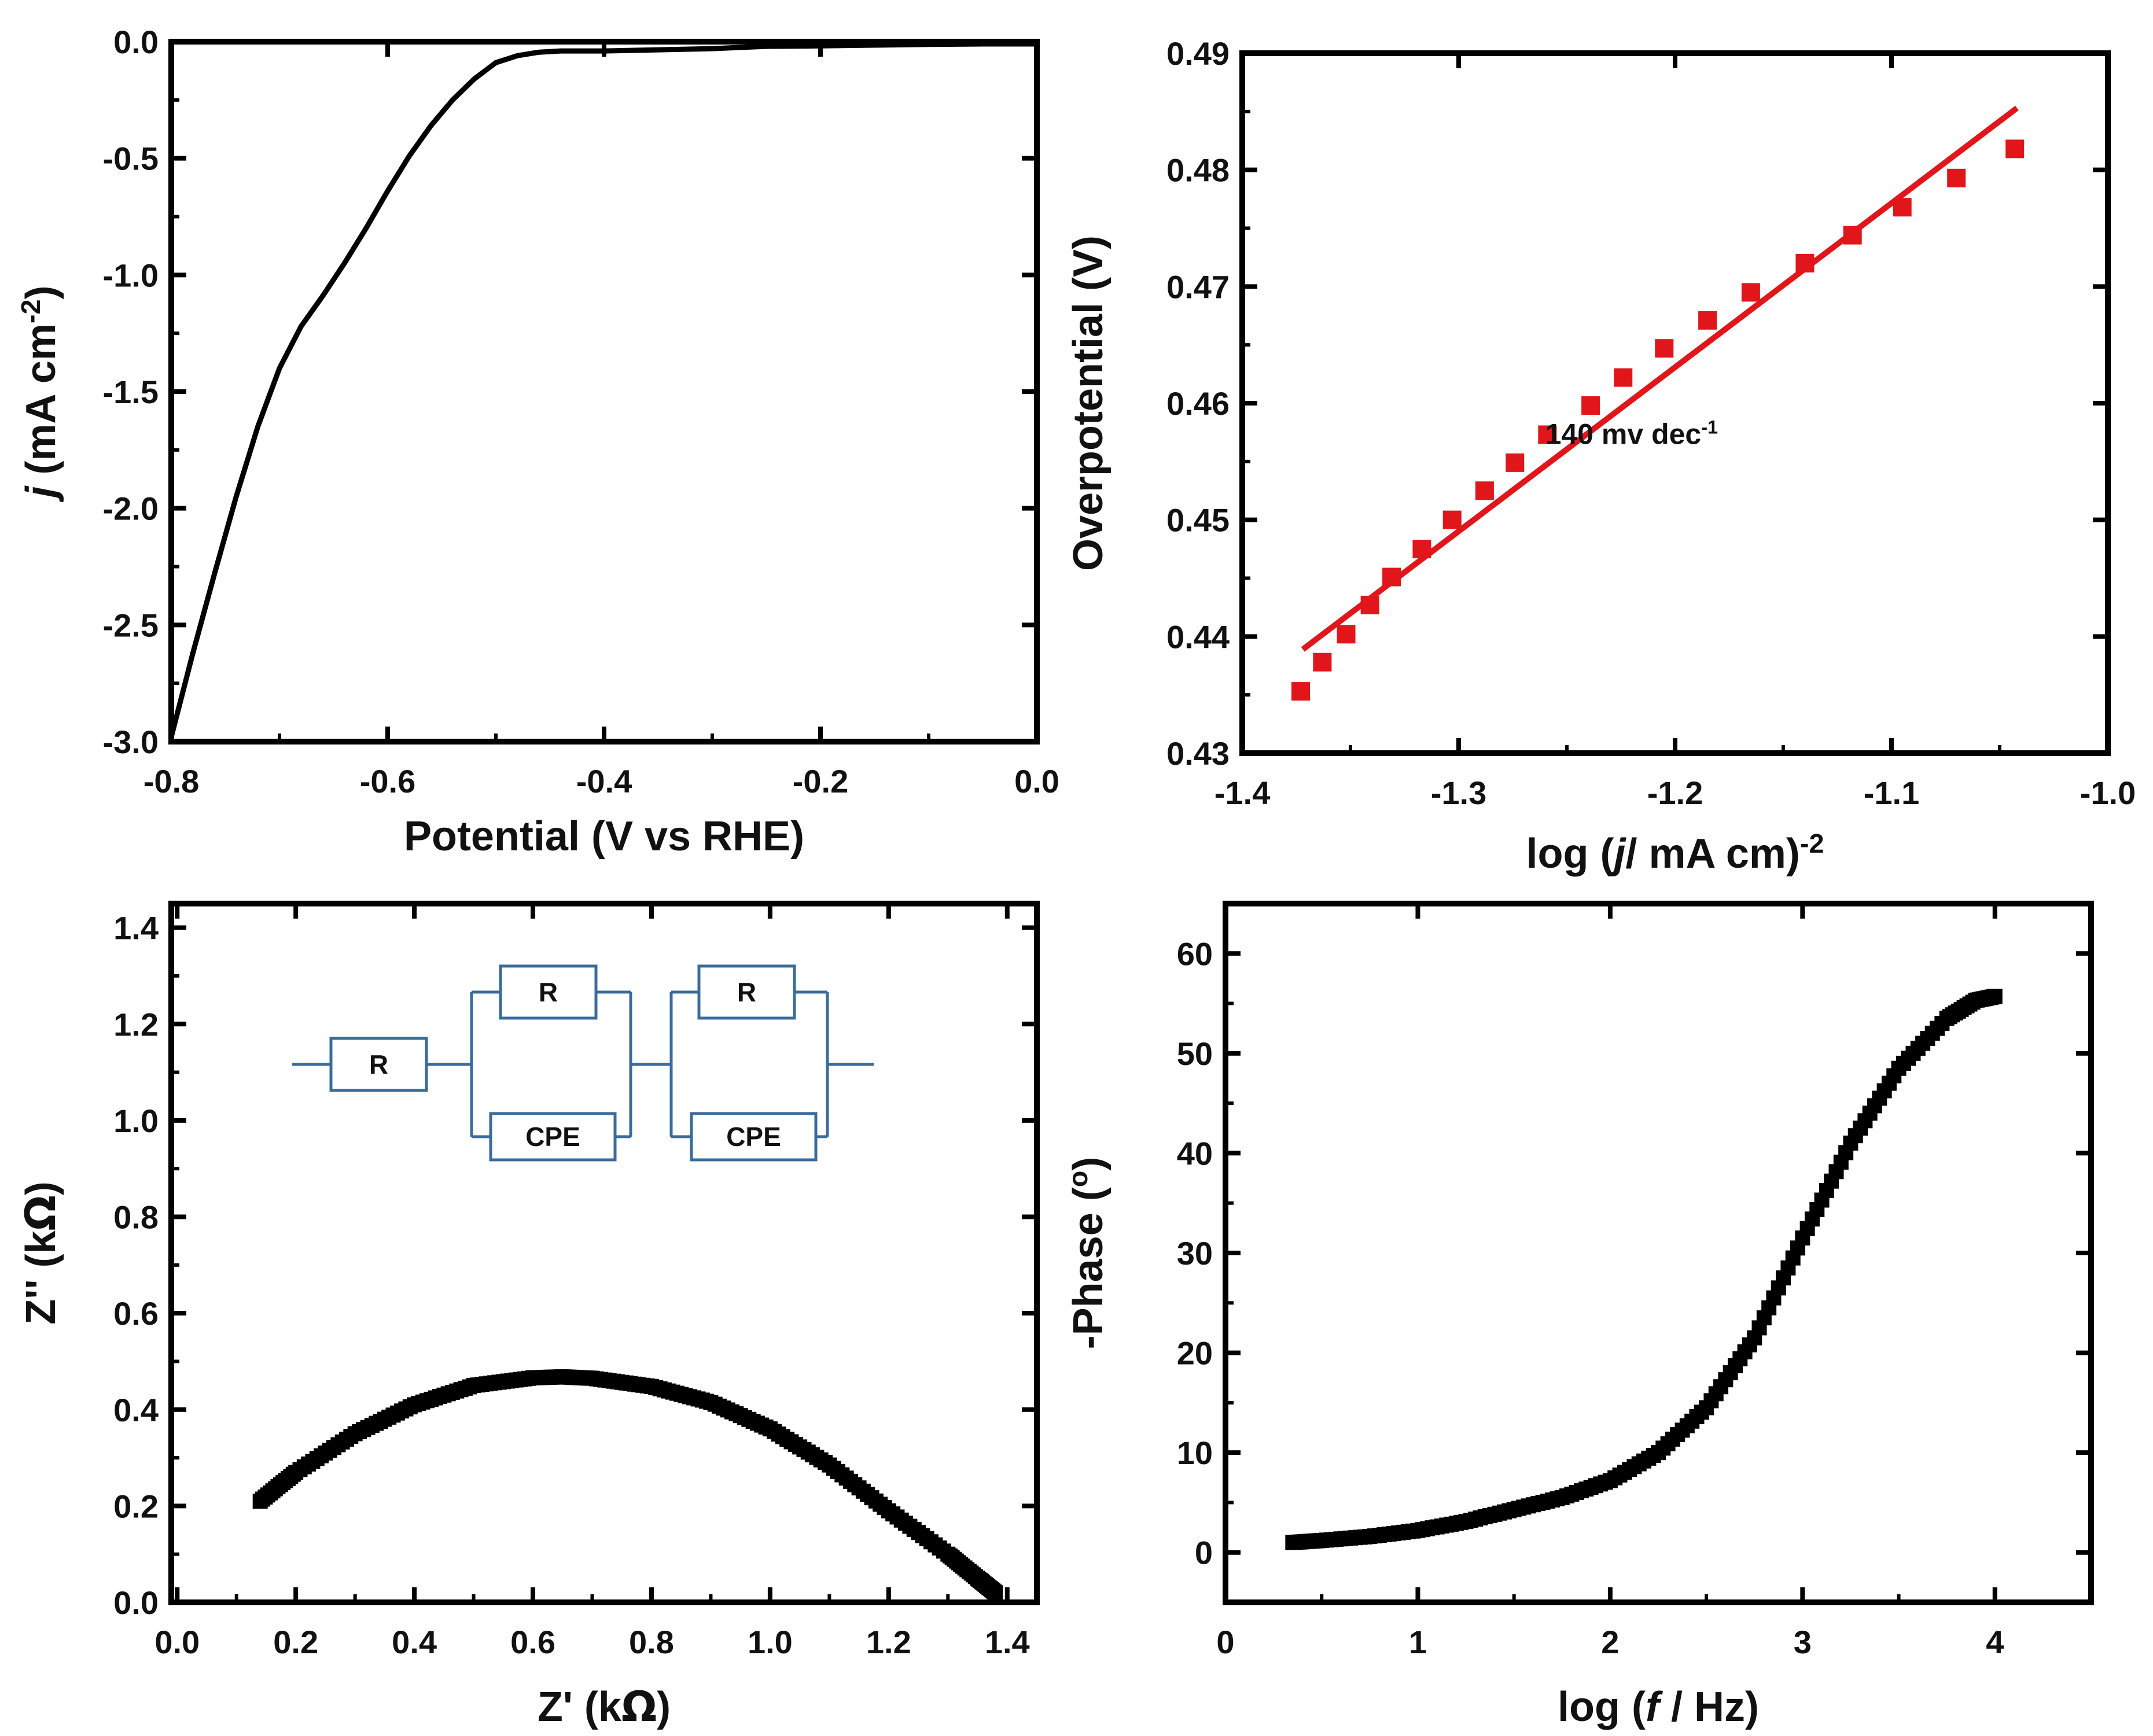  What do you see at coordinates (131, 509) in the screenshot?
I see `y-tick-label: -2.0` at bounding box center [131, 509].